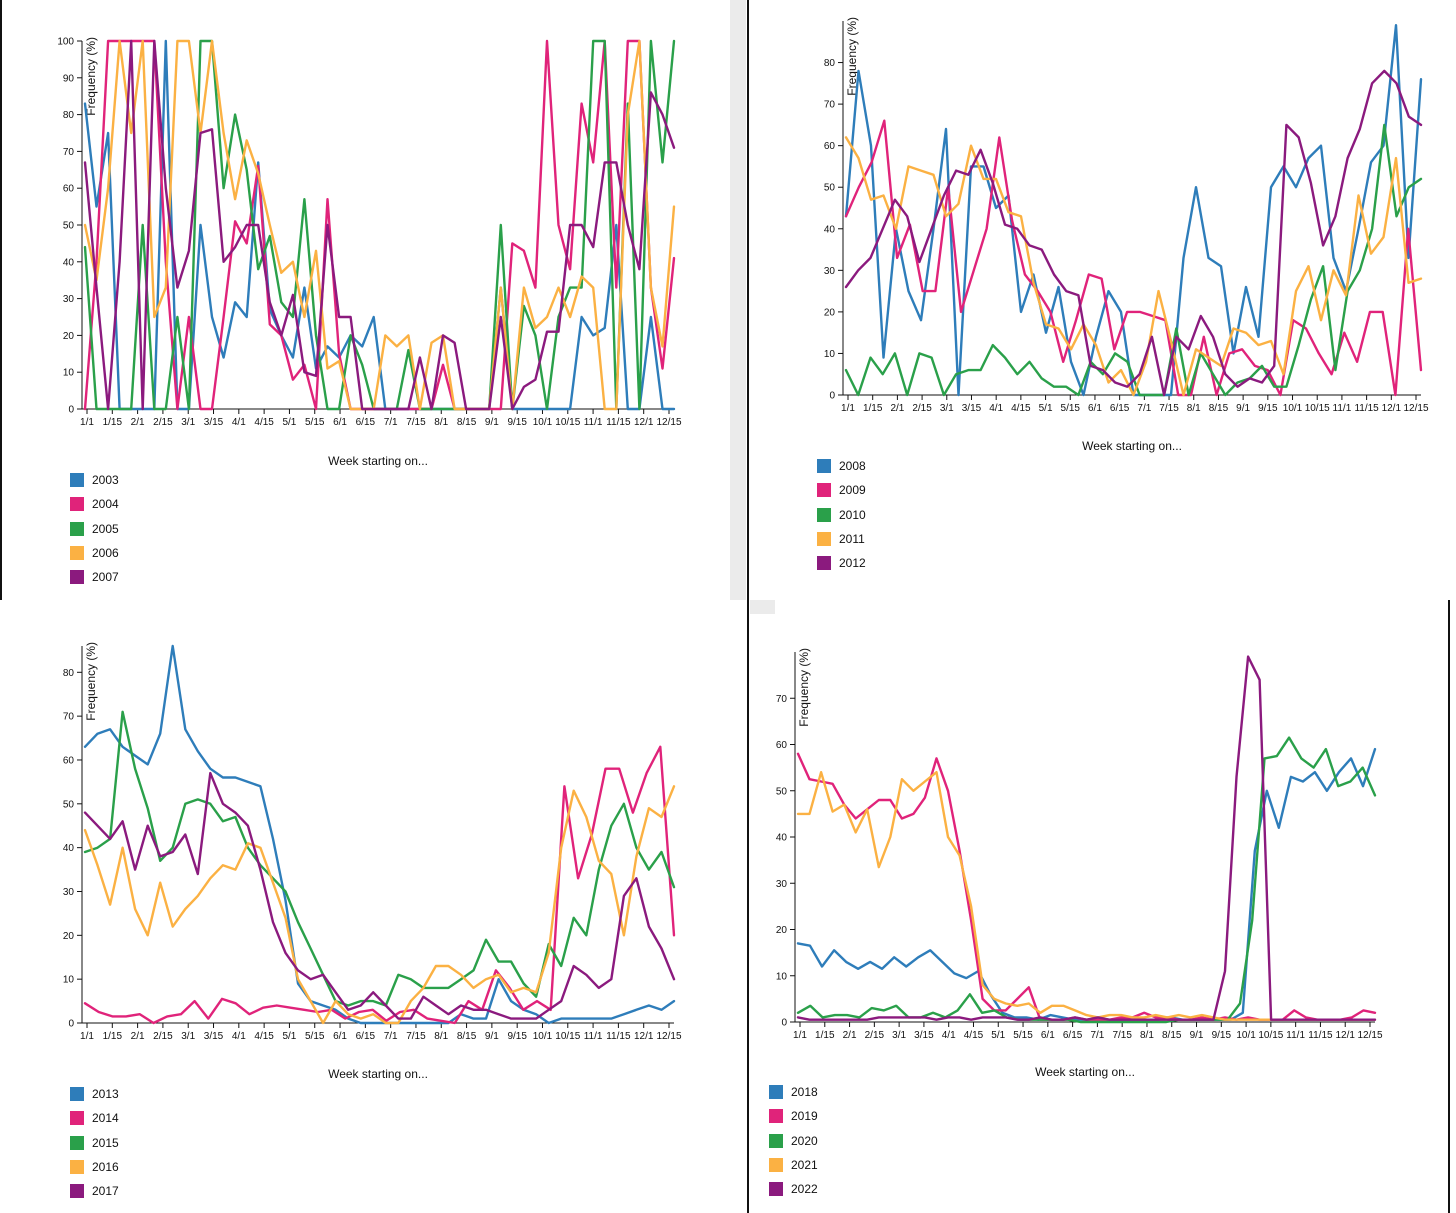  I want to click on x-tick-label: 6/15, so click(366, 1036).